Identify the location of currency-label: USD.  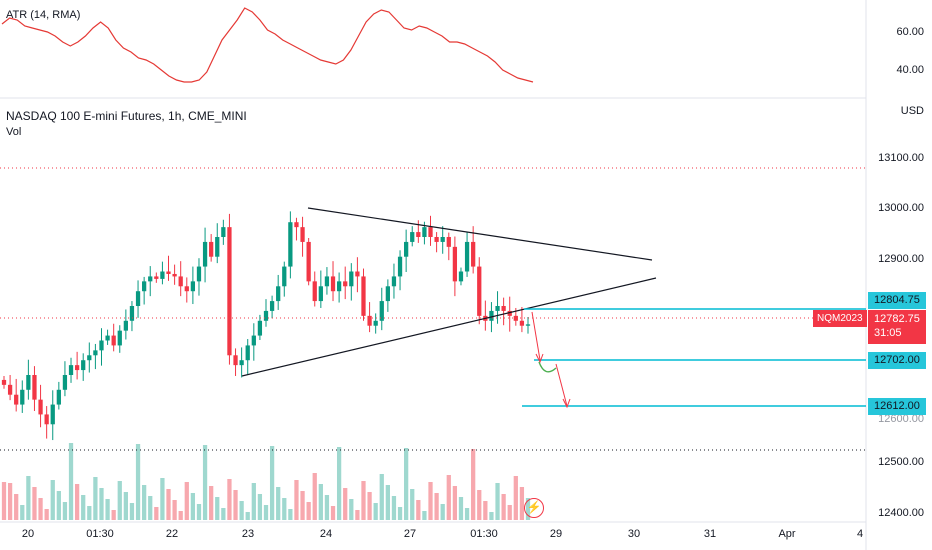
(912, 111).